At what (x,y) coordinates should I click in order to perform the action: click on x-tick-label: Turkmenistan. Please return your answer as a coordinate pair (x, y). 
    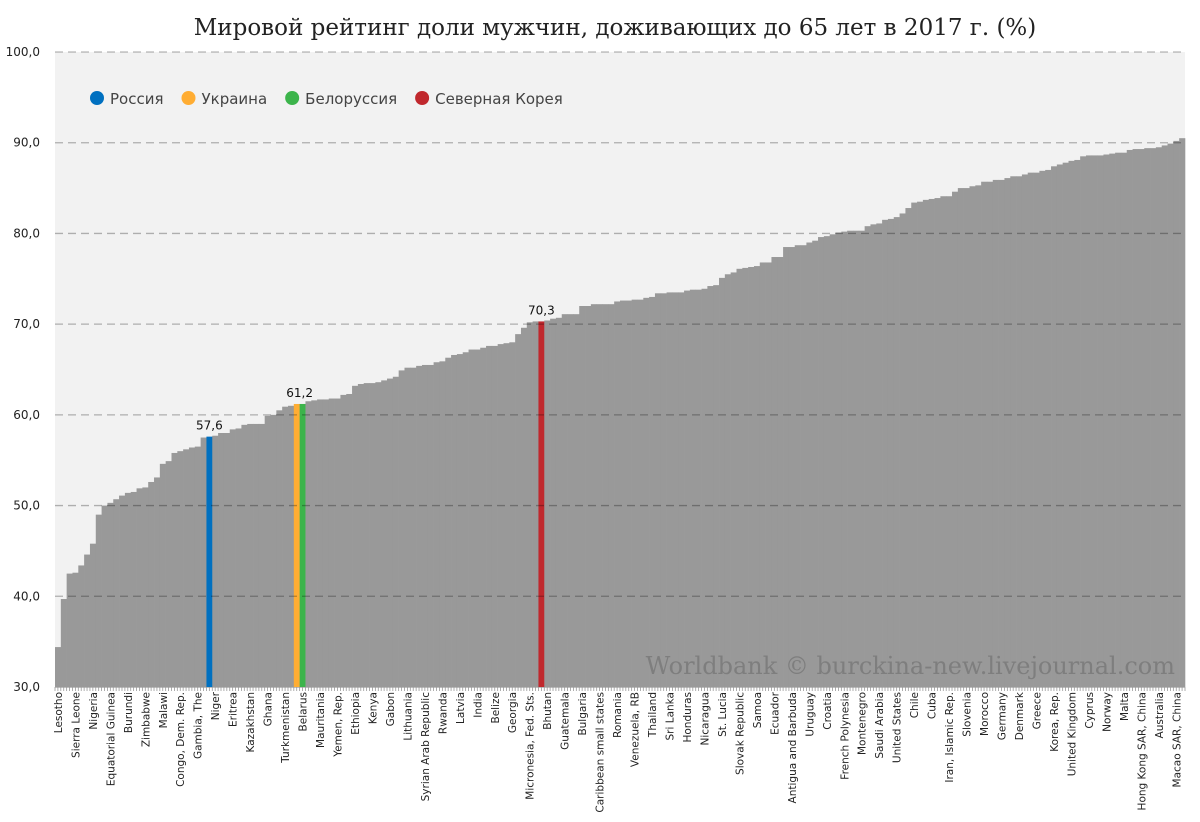
    Looking at the image, I should click on (286, 728).